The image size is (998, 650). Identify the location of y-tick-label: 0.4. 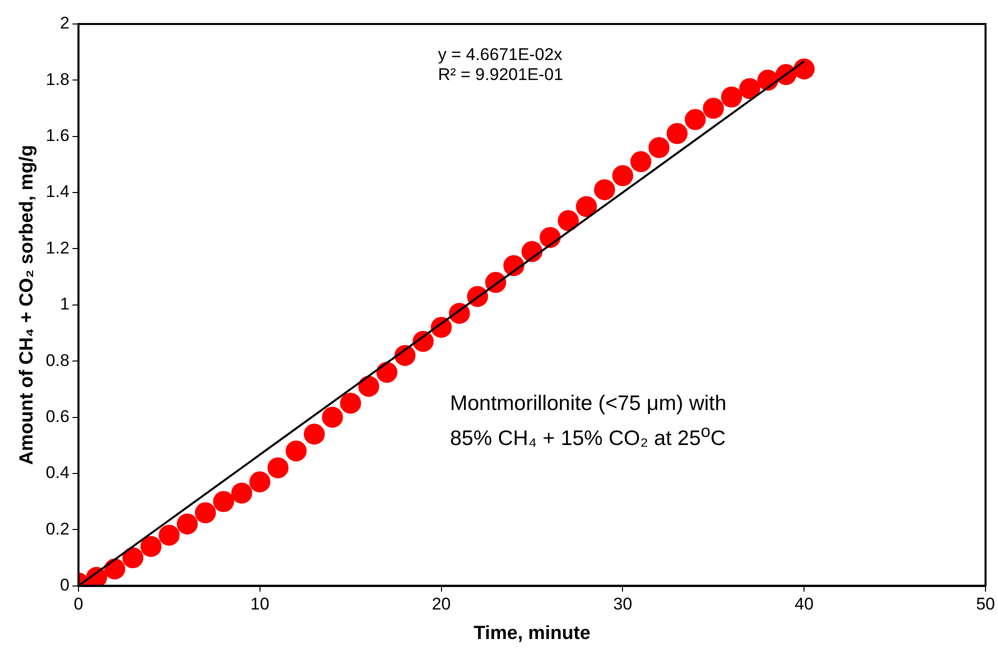
(58, 472).